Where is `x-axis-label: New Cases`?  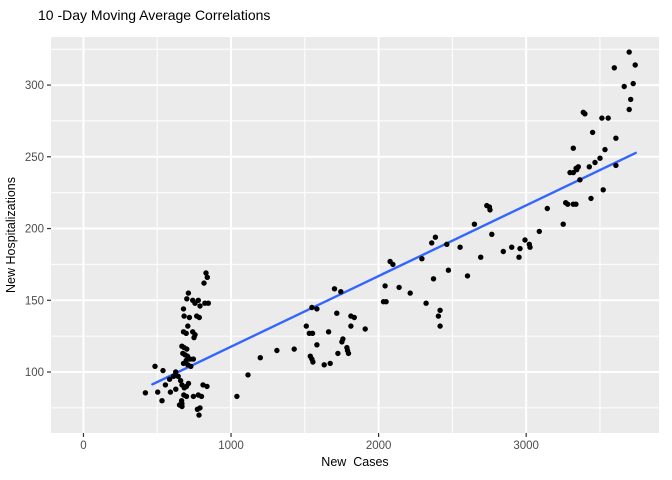 x-axis-label: New Cases is located at coordinates (354, 462).